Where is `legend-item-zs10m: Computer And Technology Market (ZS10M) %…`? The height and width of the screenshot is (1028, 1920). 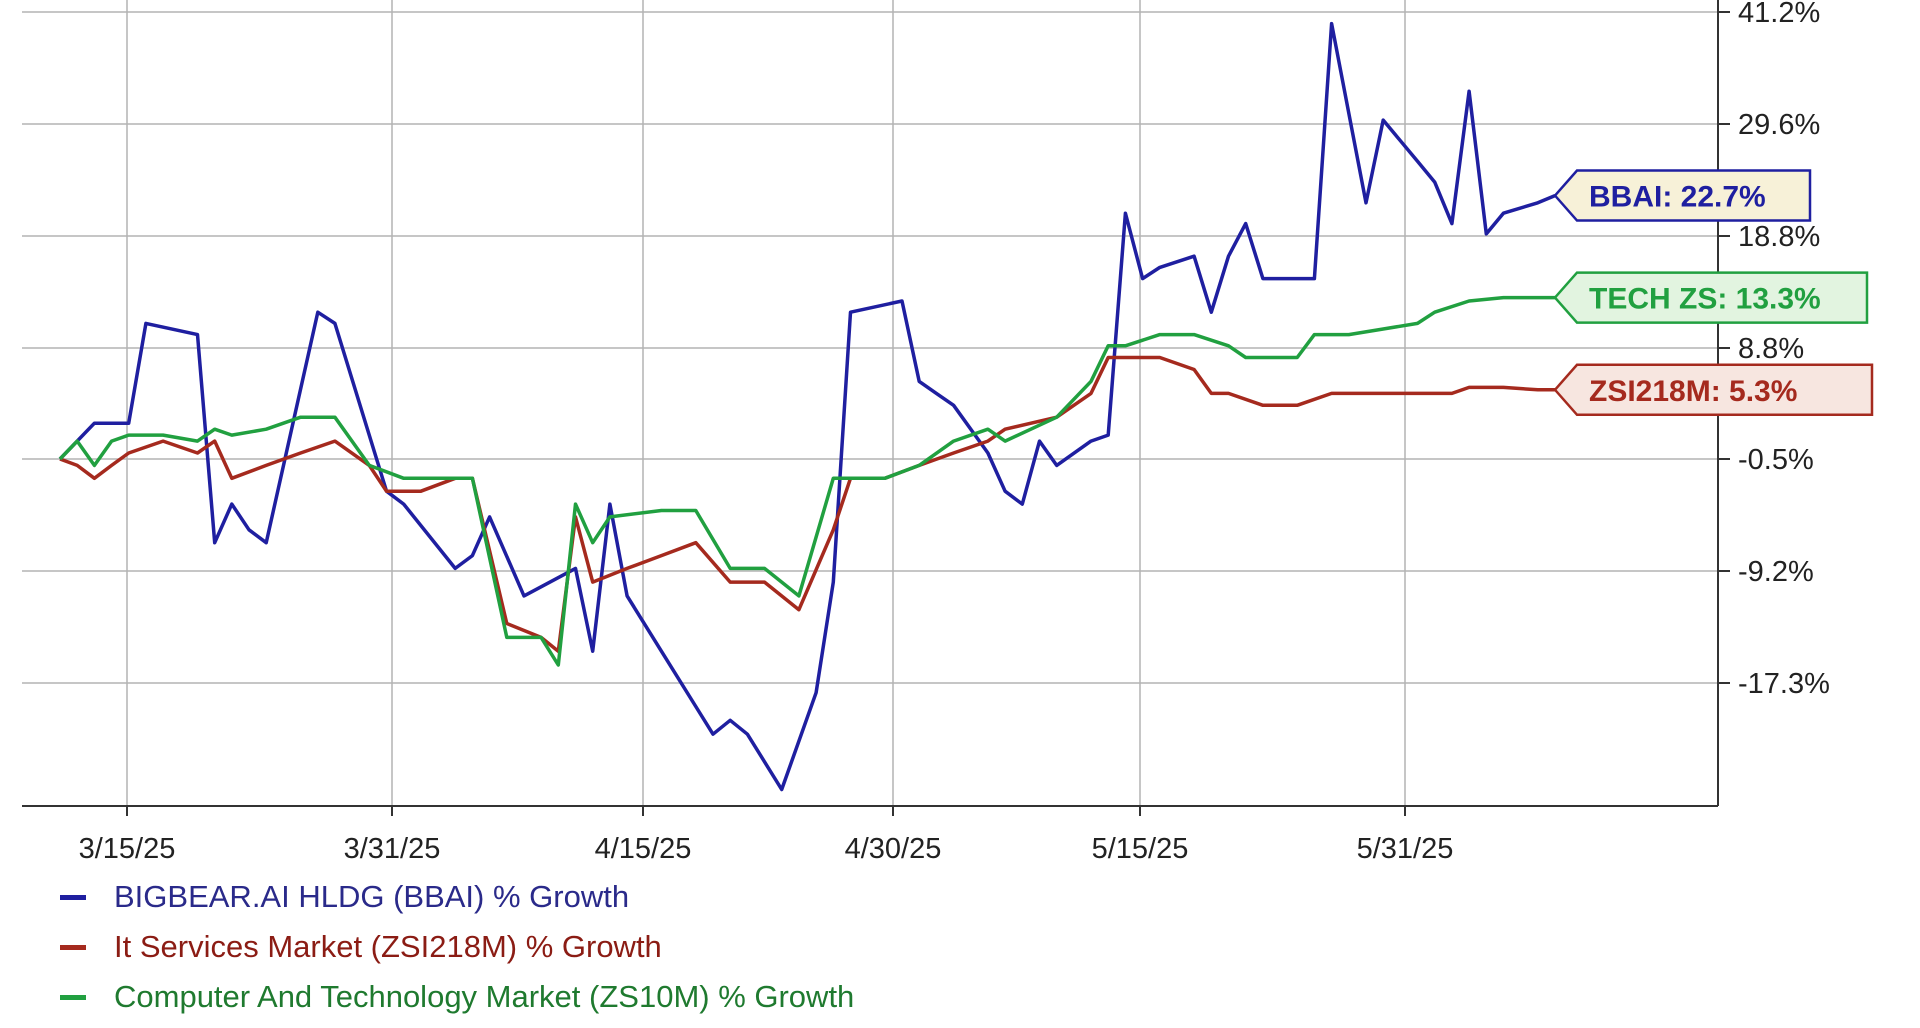 legend-item-zs10m: Computer And Technology Market (ZS10M) %… is located at coordinates (457, 997).